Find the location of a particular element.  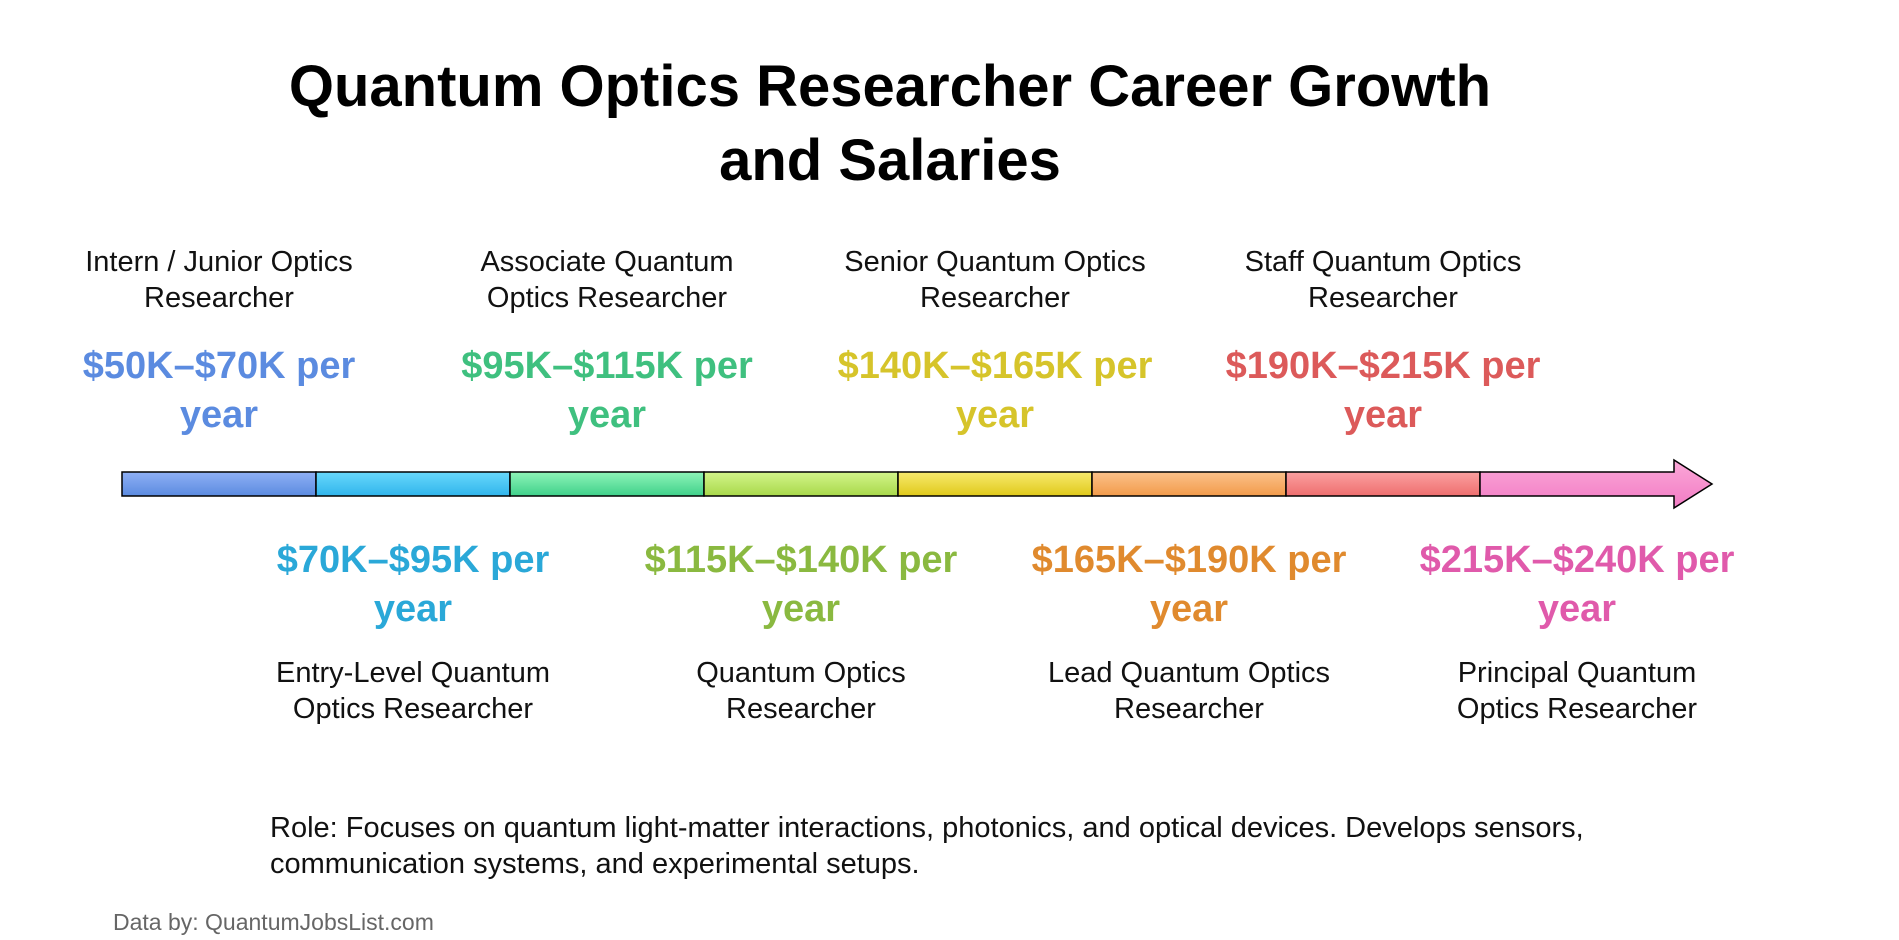

salary-range: $50K–$70K per year is located at coordinates (219, 390).